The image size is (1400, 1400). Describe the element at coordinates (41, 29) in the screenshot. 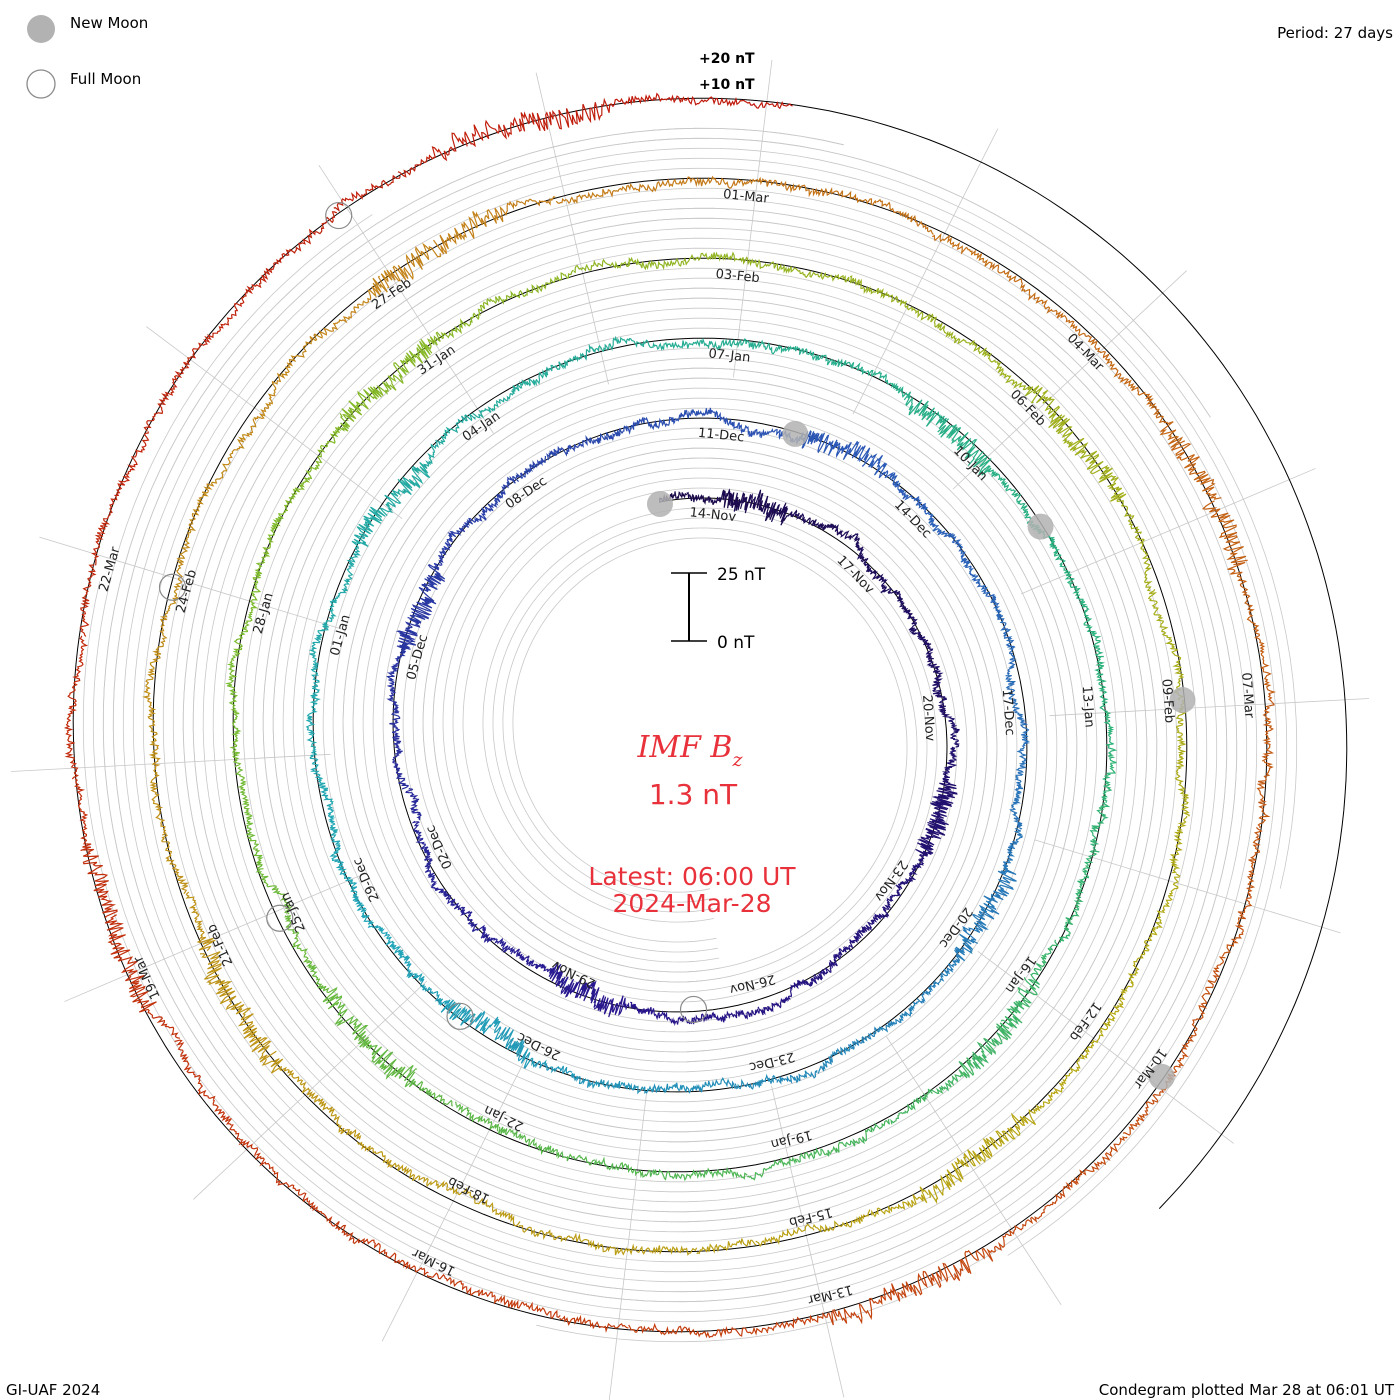

I see `new-moon-legend-icon` at that location.